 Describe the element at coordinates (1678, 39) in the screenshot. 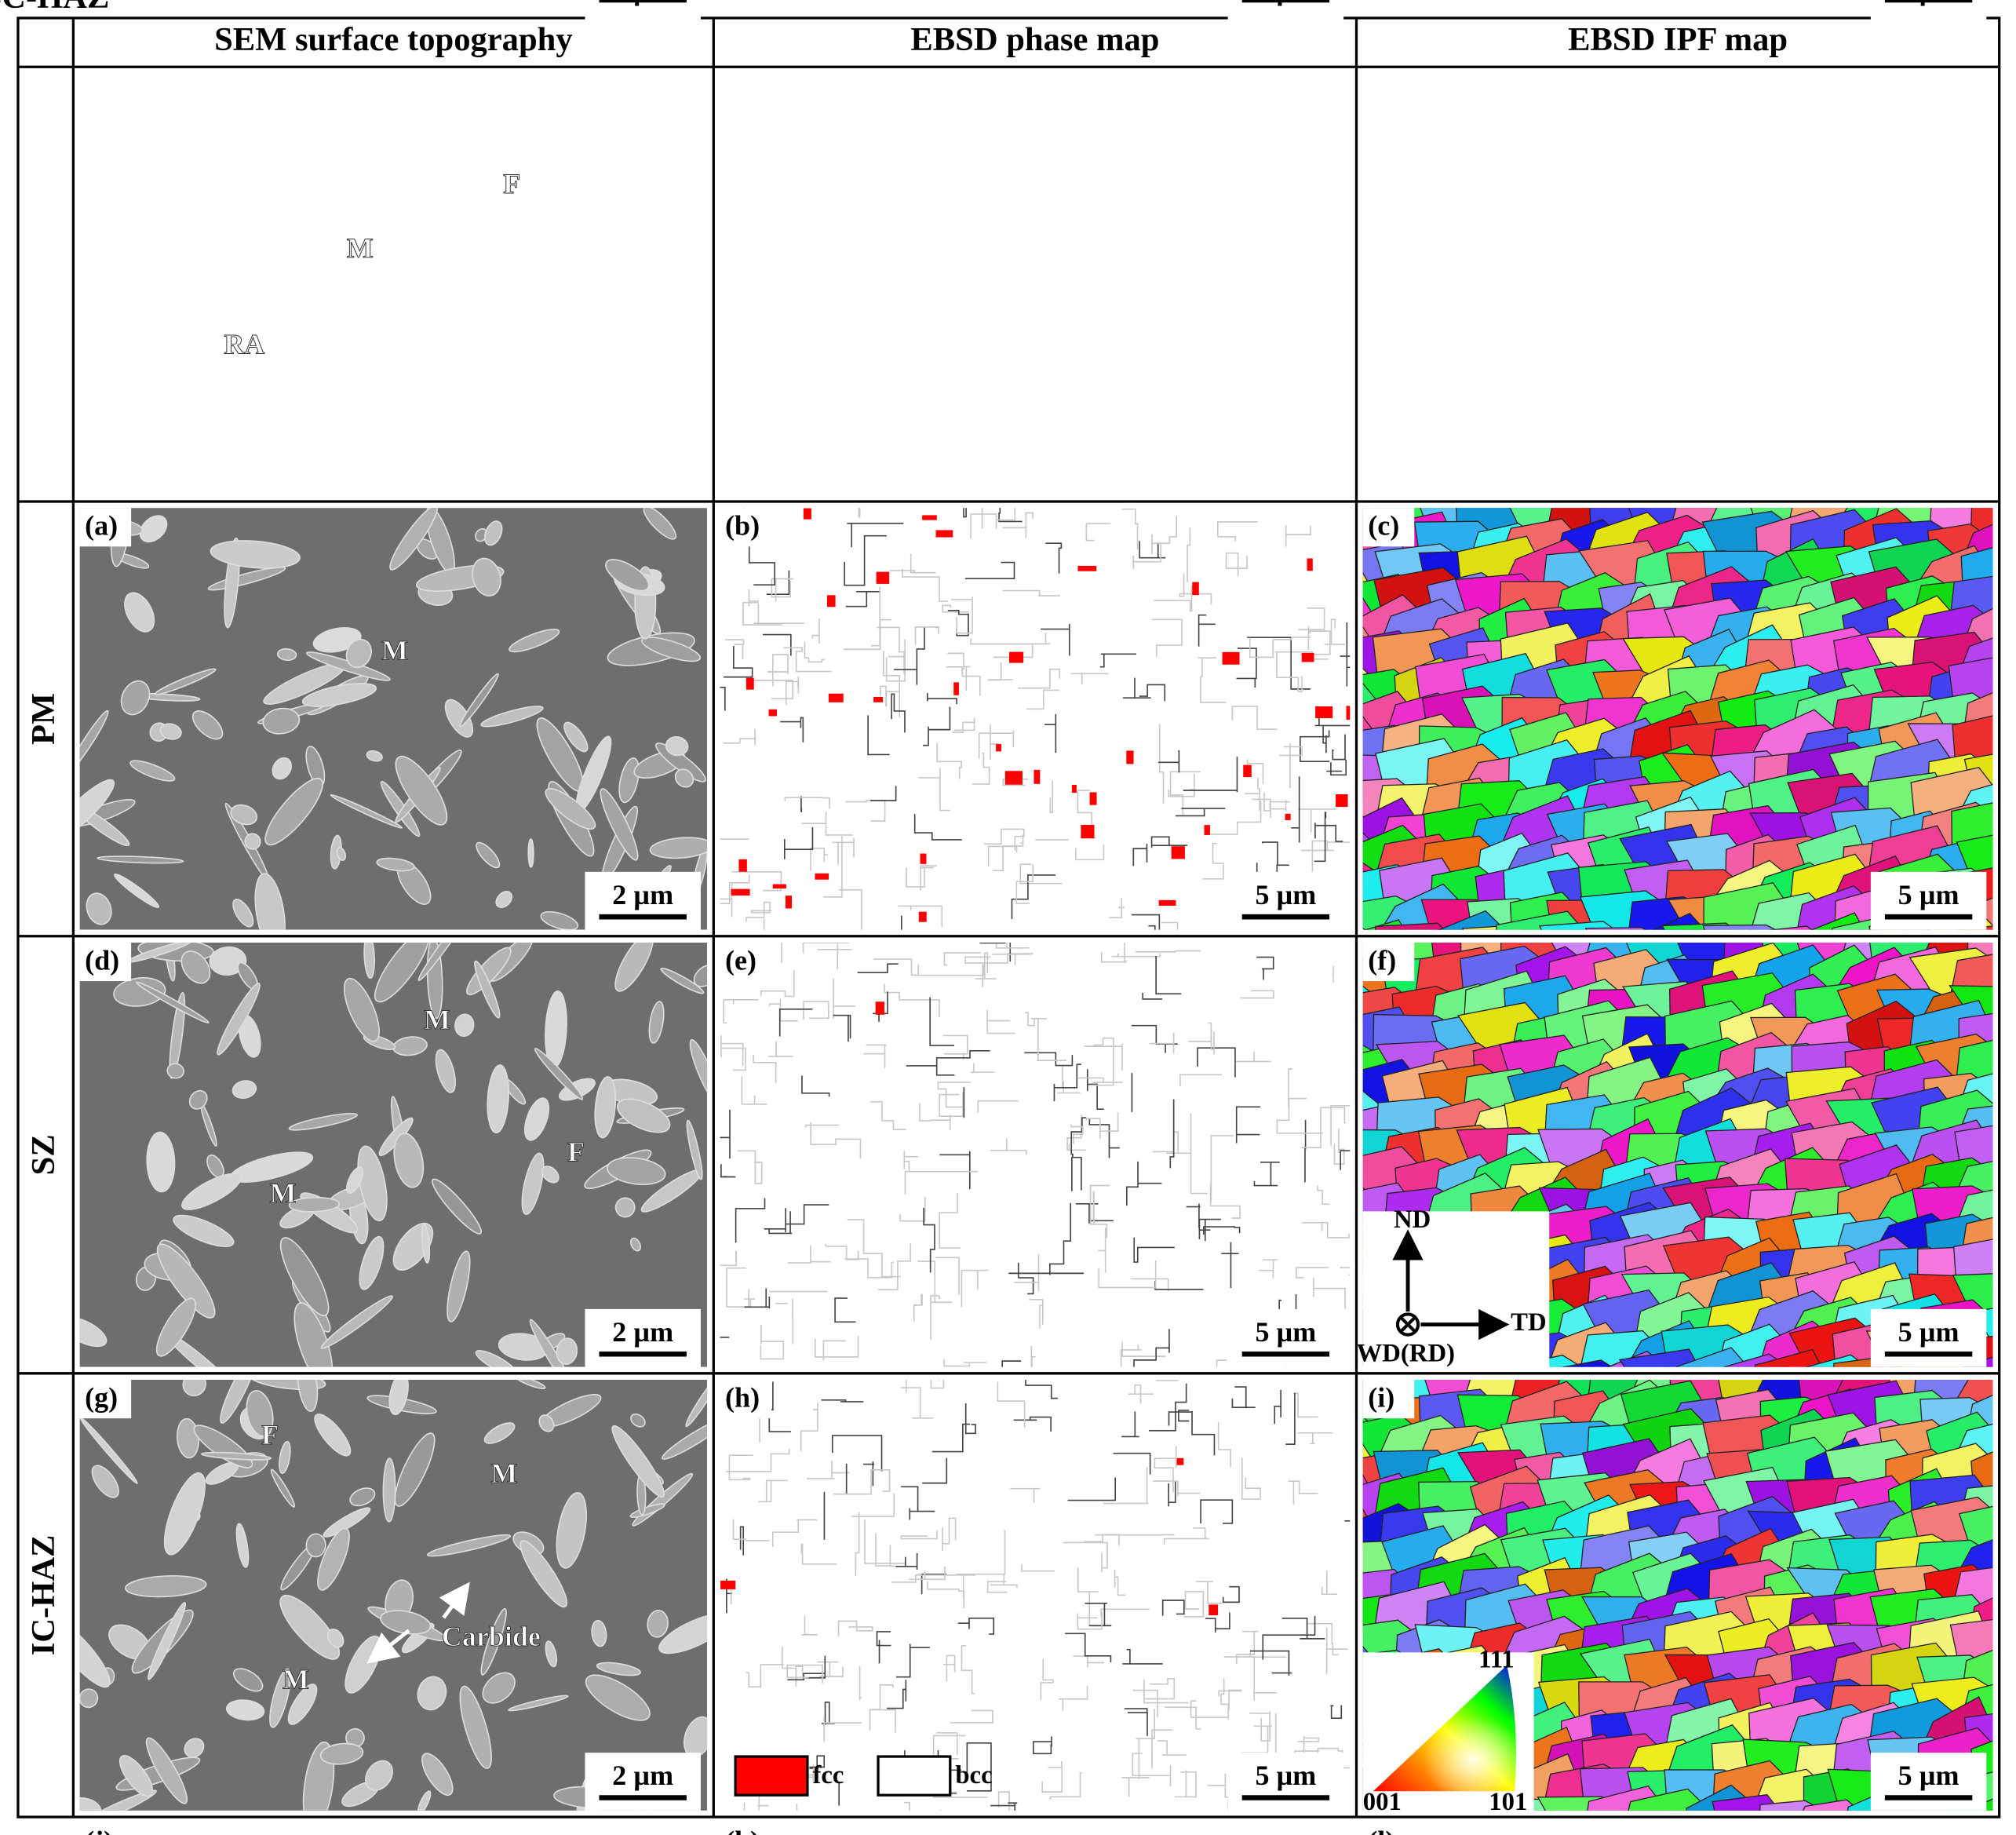

I see `column-header: EBSD IPF map` at that location.